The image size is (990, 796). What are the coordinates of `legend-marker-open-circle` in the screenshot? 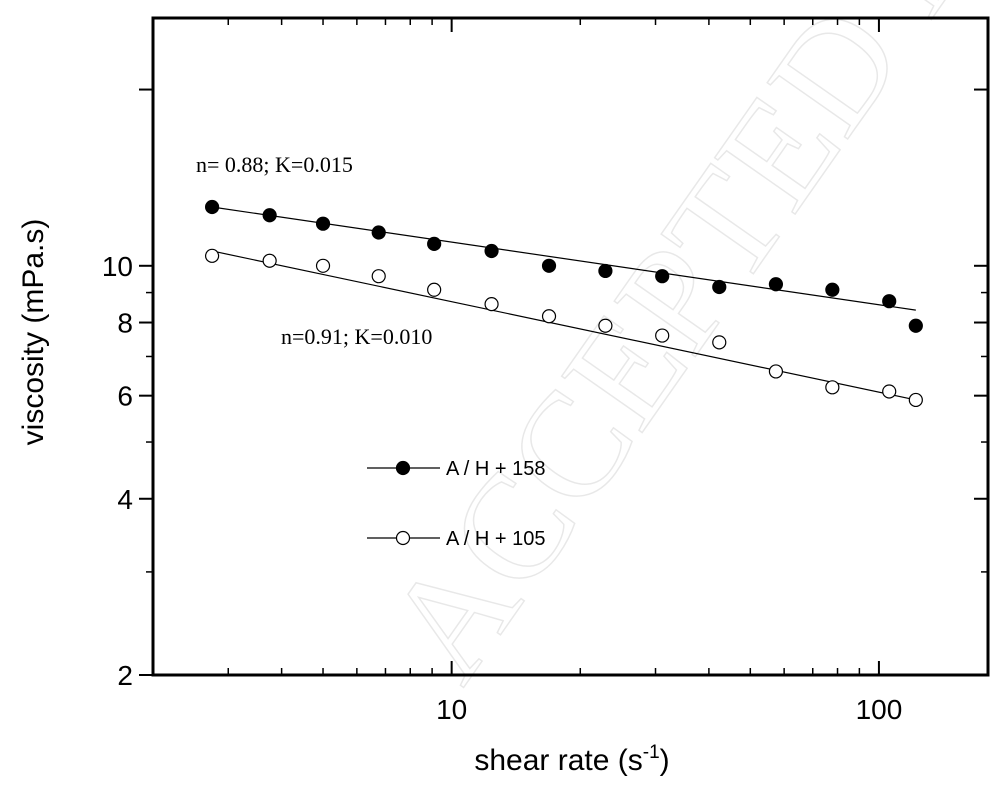 It's located at (403, 538).